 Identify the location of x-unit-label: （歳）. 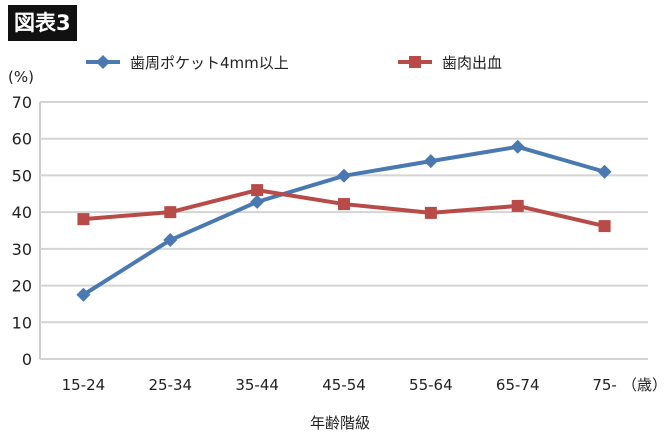
(644, 385).